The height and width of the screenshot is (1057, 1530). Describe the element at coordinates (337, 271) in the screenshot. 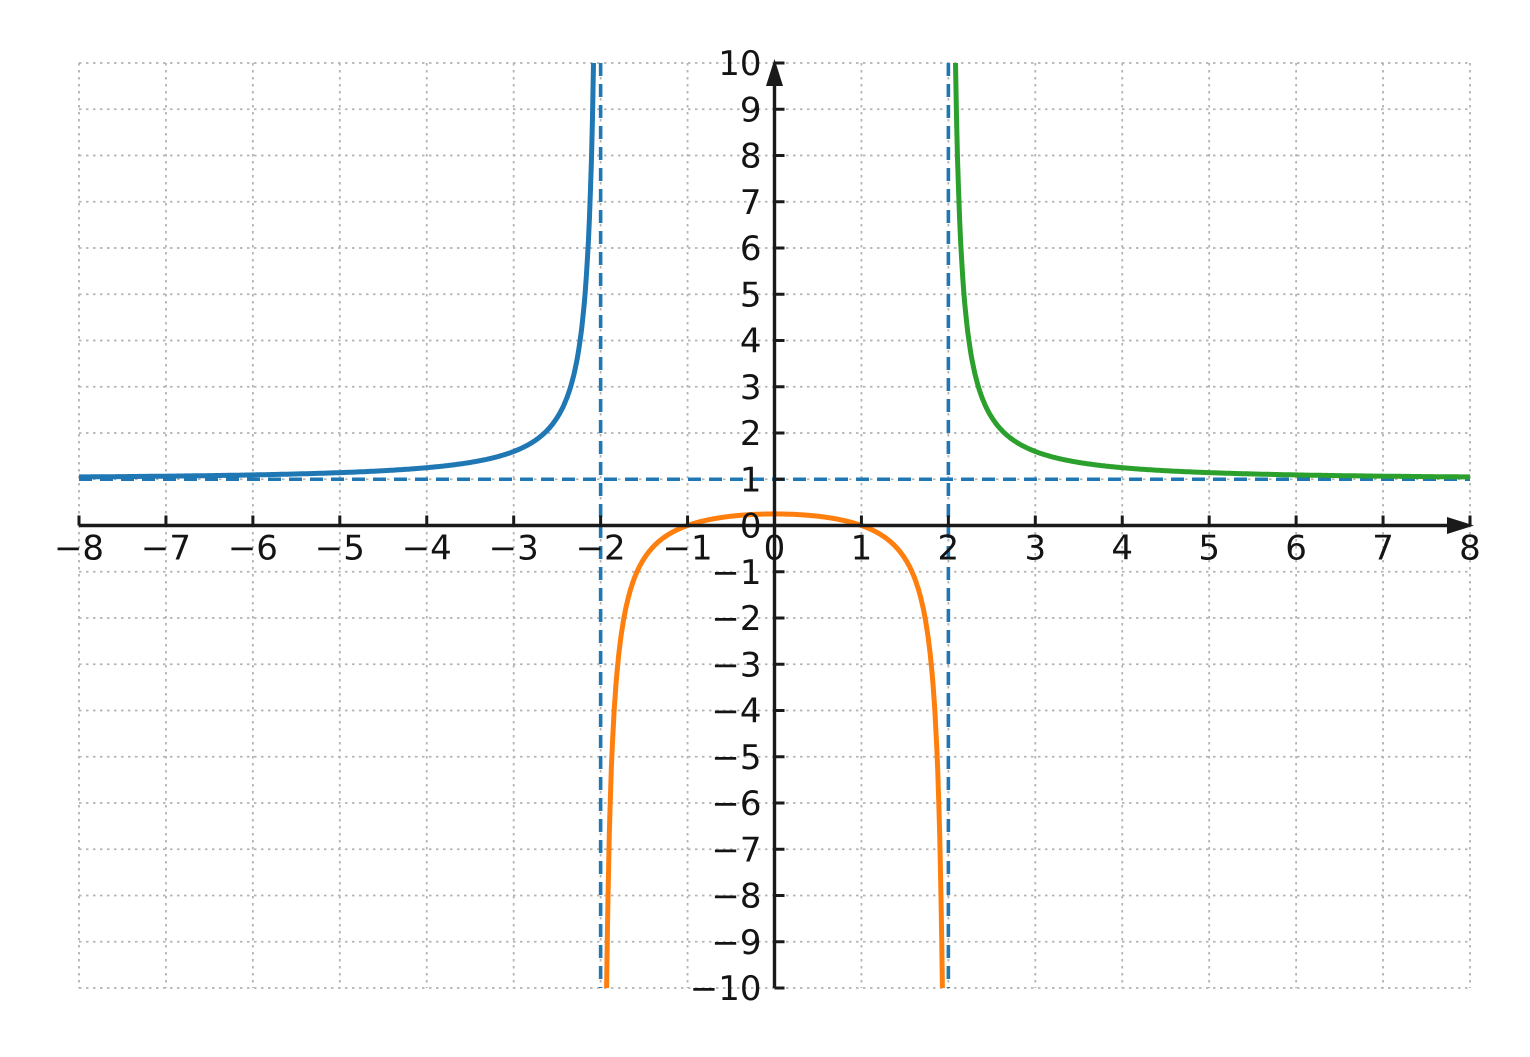

I see `curve-left-branch` at that location.